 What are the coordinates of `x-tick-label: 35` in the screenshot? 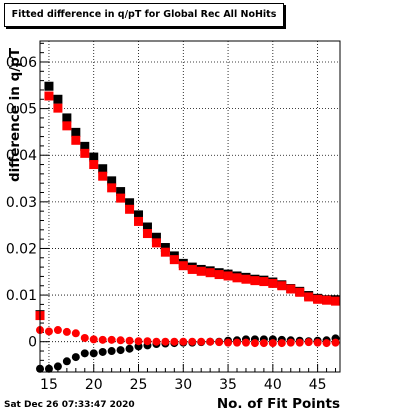 It's located at (228, 385).